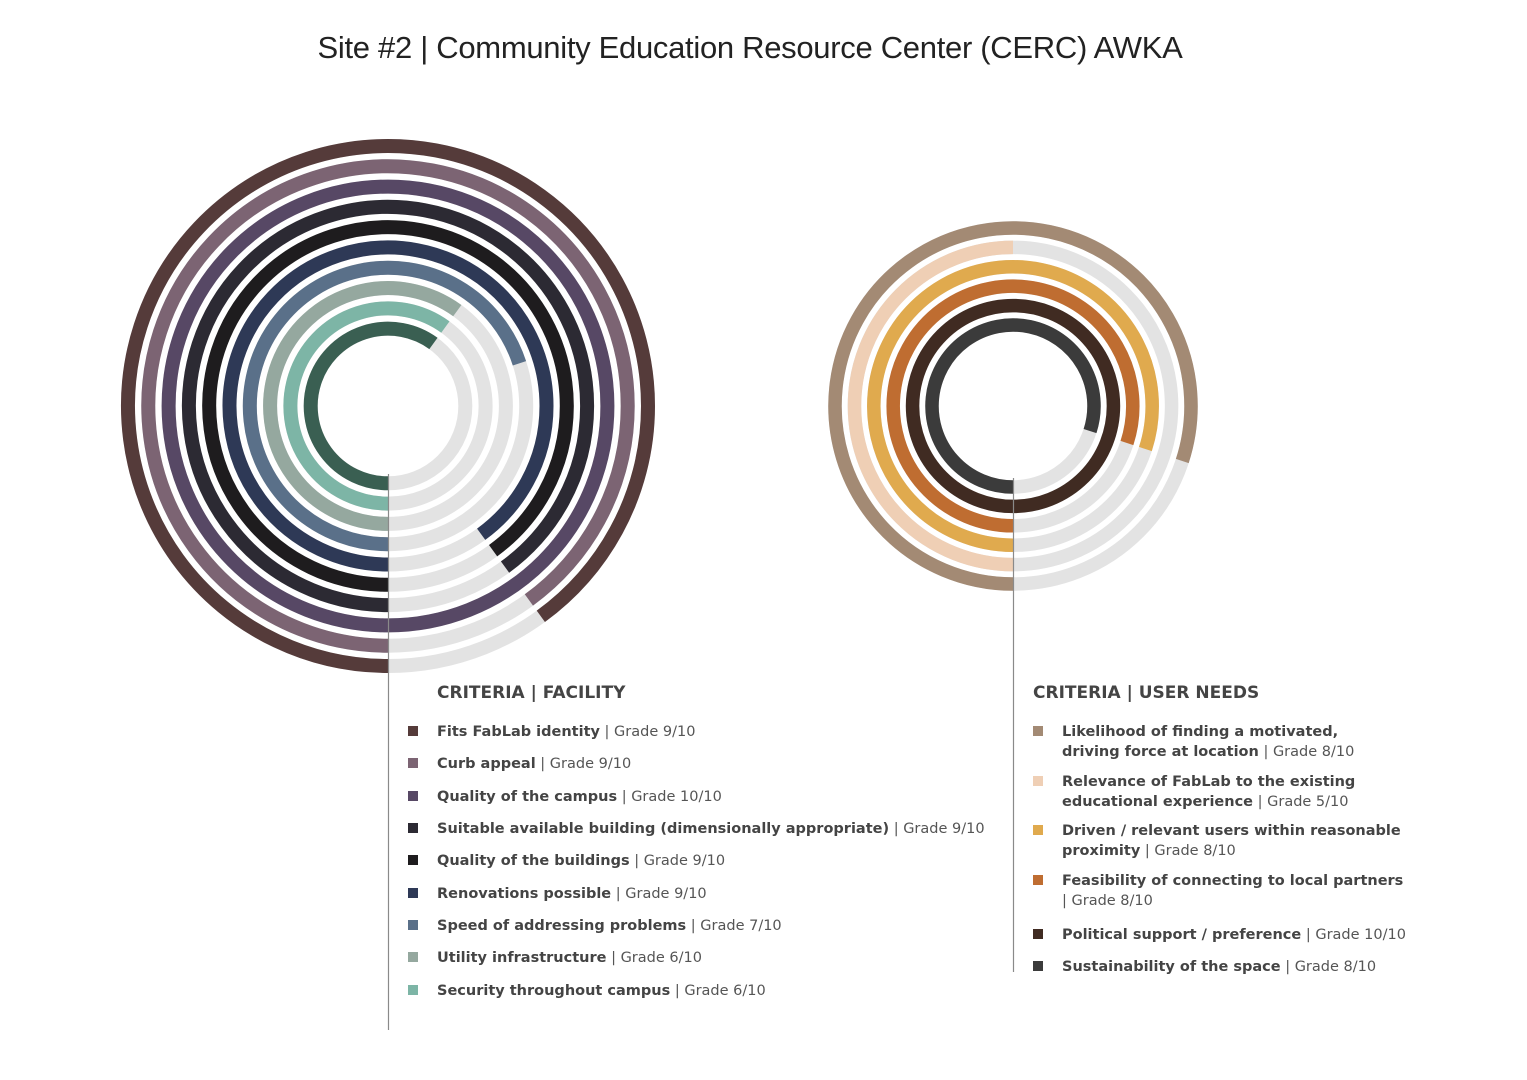 Image resolution: width=1527 pixels, height=1080 pixels. I want to click on criterion-name: Sustainability of the space, so click(1171, 967).